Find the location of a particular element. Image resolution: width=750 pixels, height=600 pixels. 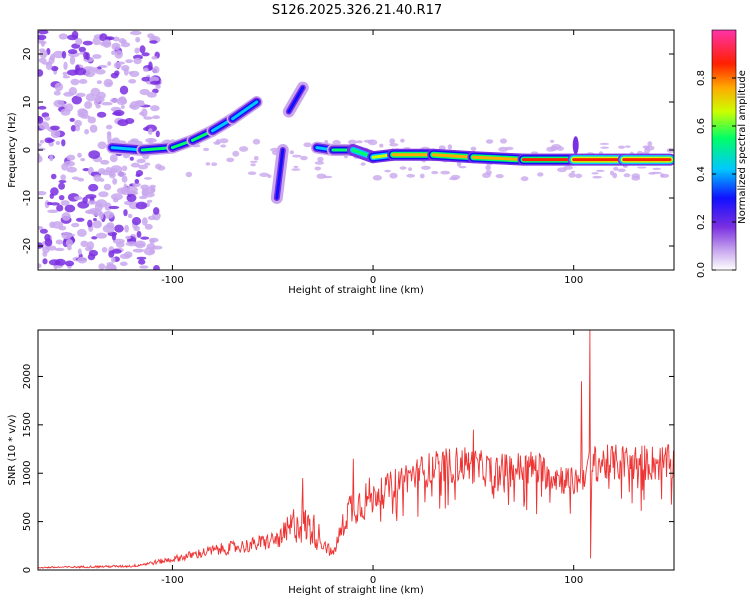

spectrogram-x-label: Height of straight line (km) is located at coordinates (356, 290).